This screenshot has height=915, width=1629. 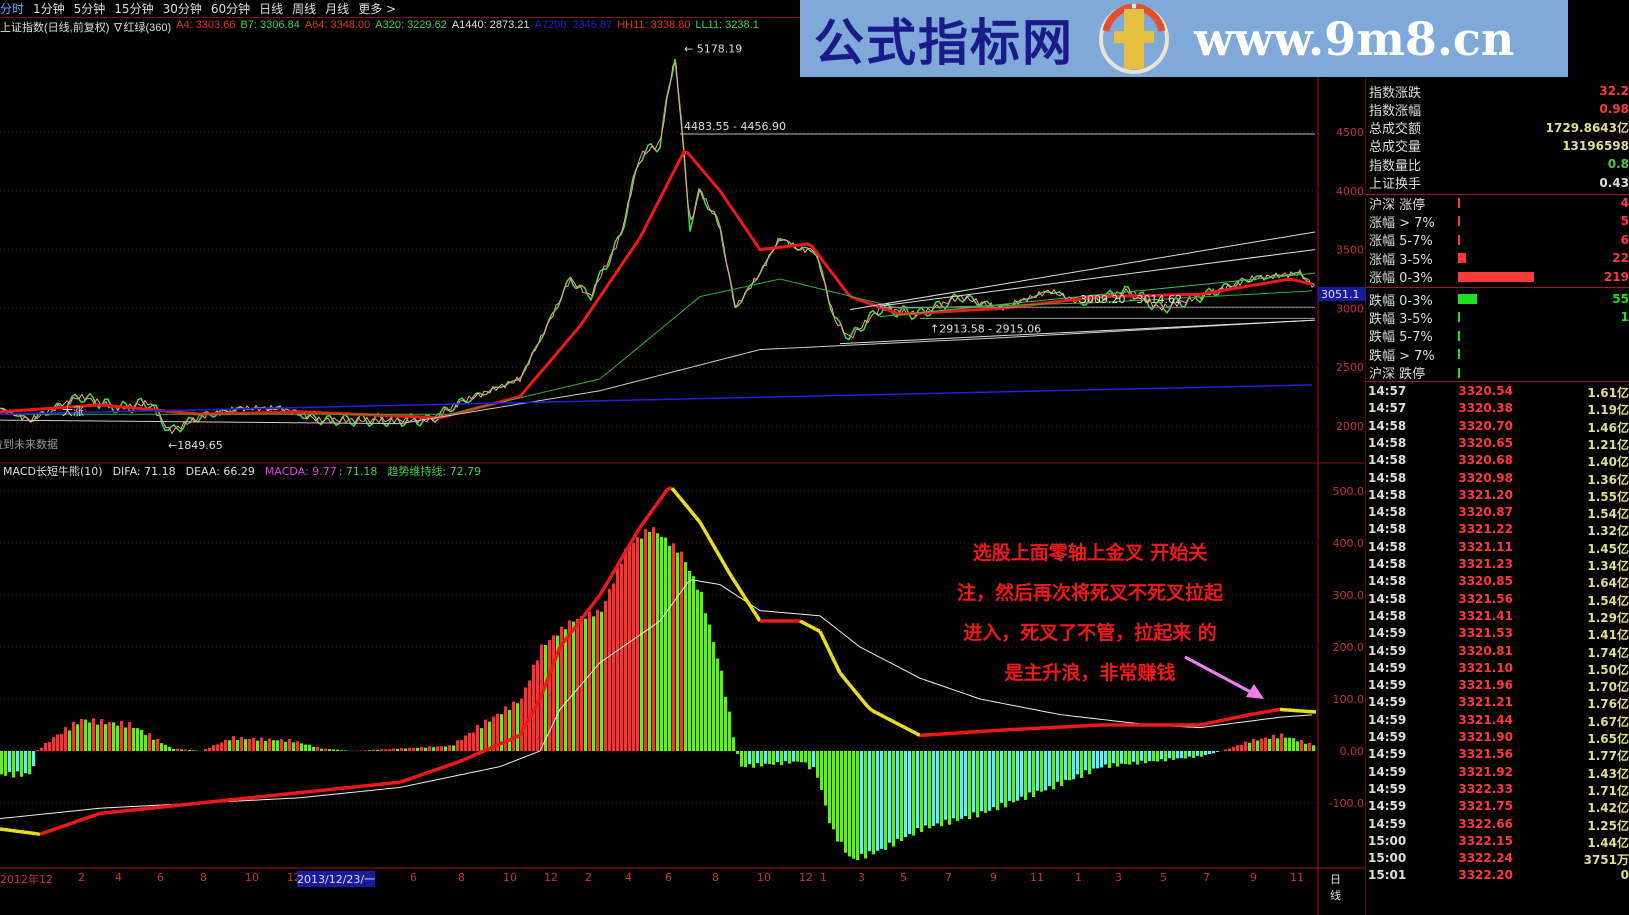 What do you see at coordinates (1485, 425) in the screenshot?
I see `tick-price: 3320.70` at bounding box center [1485, 425].